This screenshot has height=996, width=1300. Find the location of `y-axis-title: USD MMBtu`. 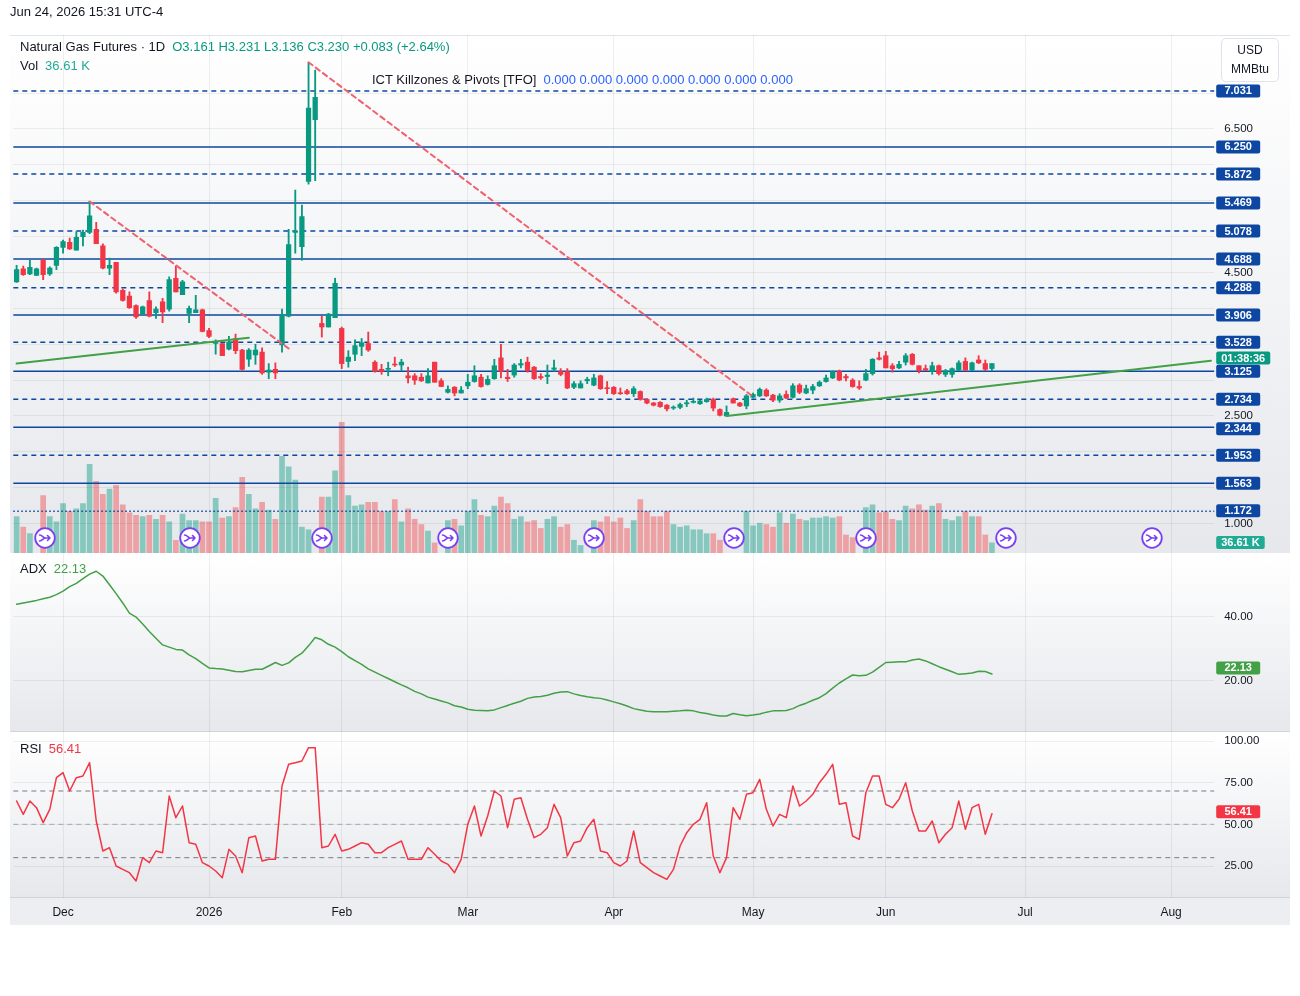

y-axis-title: USD MMBtu is located at coordinates (1250, 60).